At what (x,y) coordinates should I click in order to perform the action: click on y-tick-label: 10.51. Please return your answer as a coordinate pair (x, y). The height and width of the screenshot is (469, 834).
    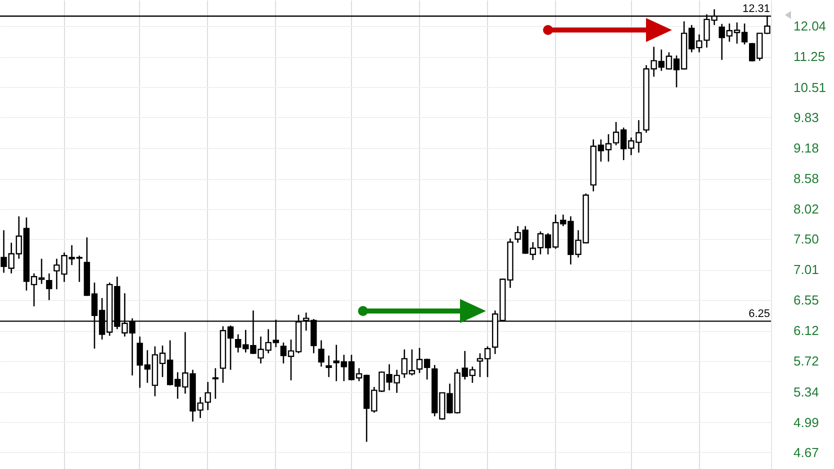
    Looking at the image, I should click on (810, 87).